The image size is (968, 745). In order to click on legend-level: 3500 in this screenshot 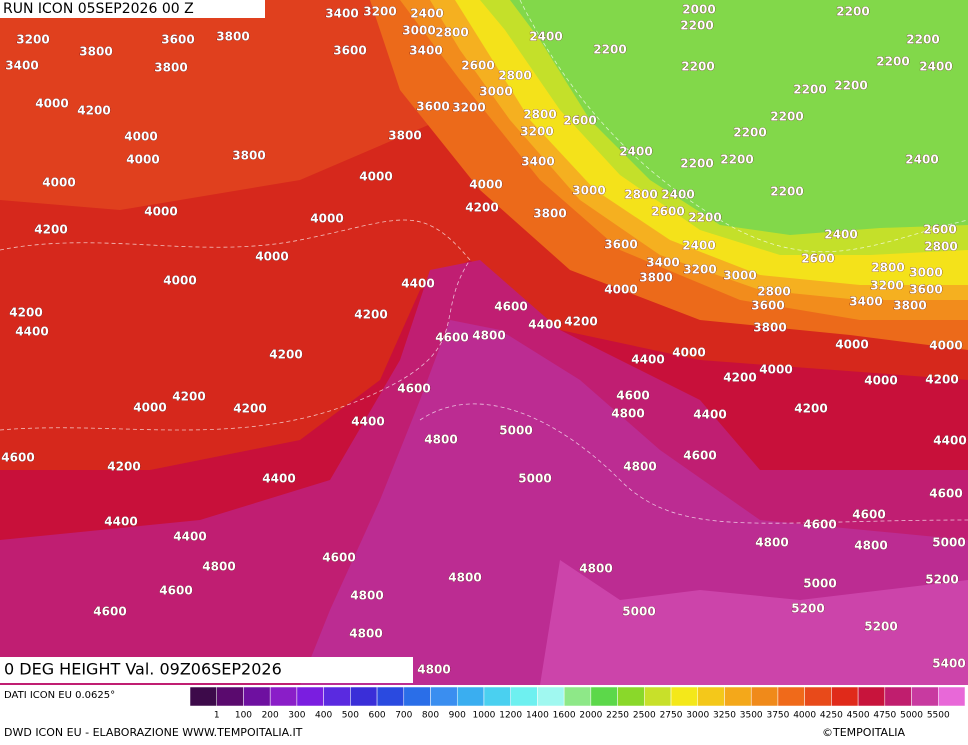, I will do `click(751, 716)`.